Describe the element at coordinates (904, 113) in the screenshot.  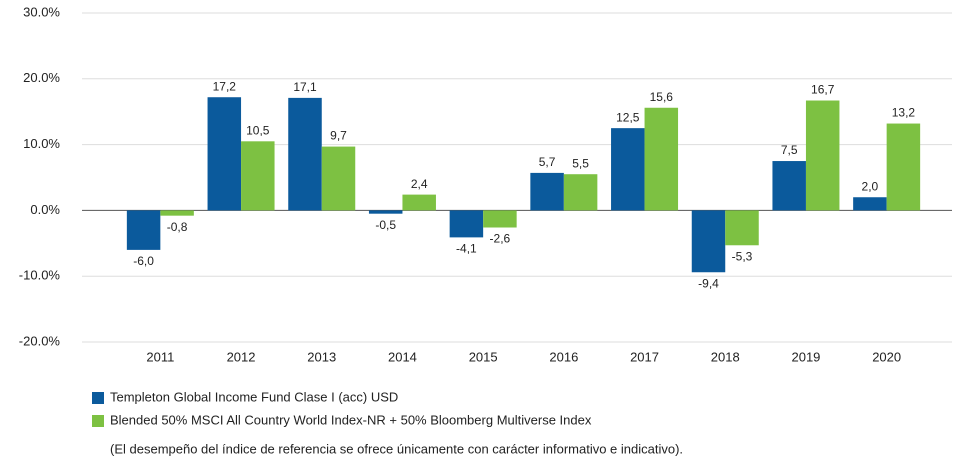
I see `value-label: 13,2` at that location.